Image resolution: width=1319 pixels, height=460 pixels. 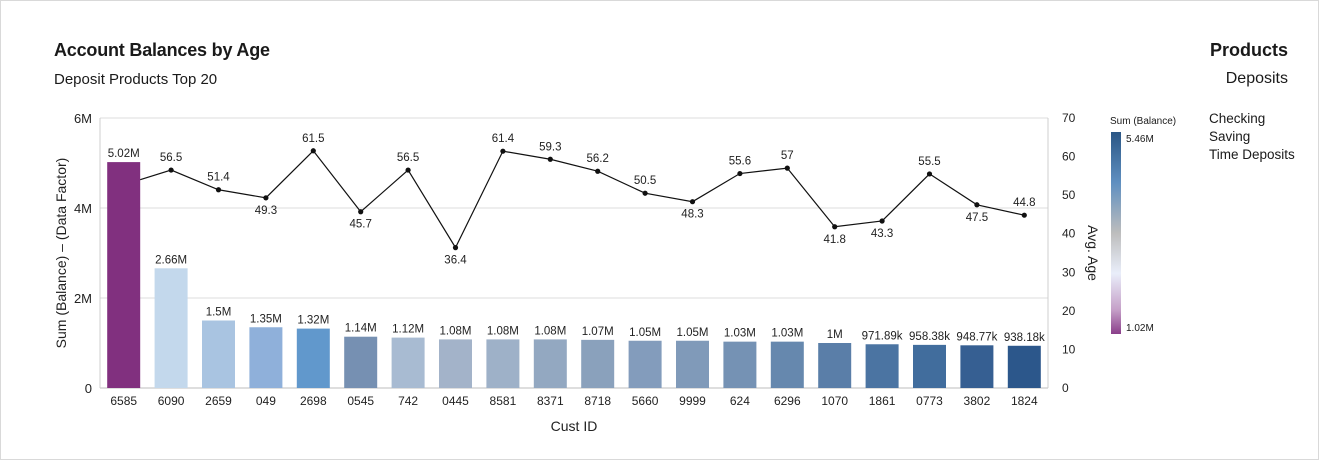 I want to click on x-tick-label: 1824, so click(x=1024, y=401).